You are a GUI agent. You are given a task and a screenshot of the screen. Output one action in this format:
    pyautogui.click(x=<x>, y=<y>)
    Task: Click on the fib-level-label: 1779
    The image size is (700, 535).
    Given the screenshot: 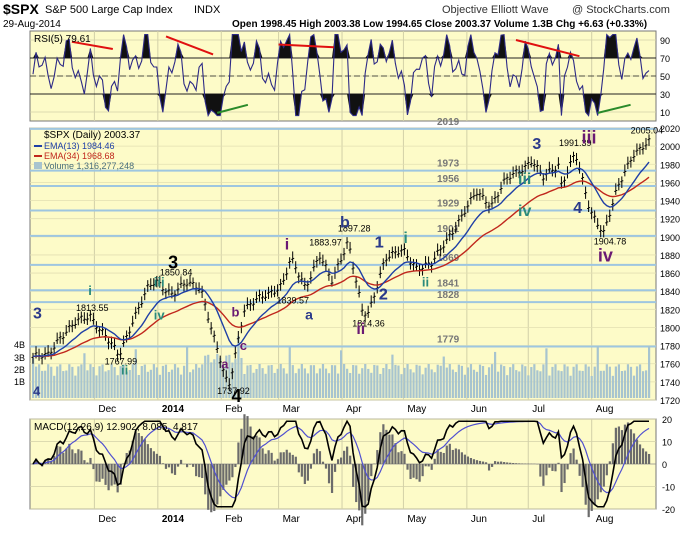 What is the action you would take?
    pyautogui.click(x=448, y=340)
    